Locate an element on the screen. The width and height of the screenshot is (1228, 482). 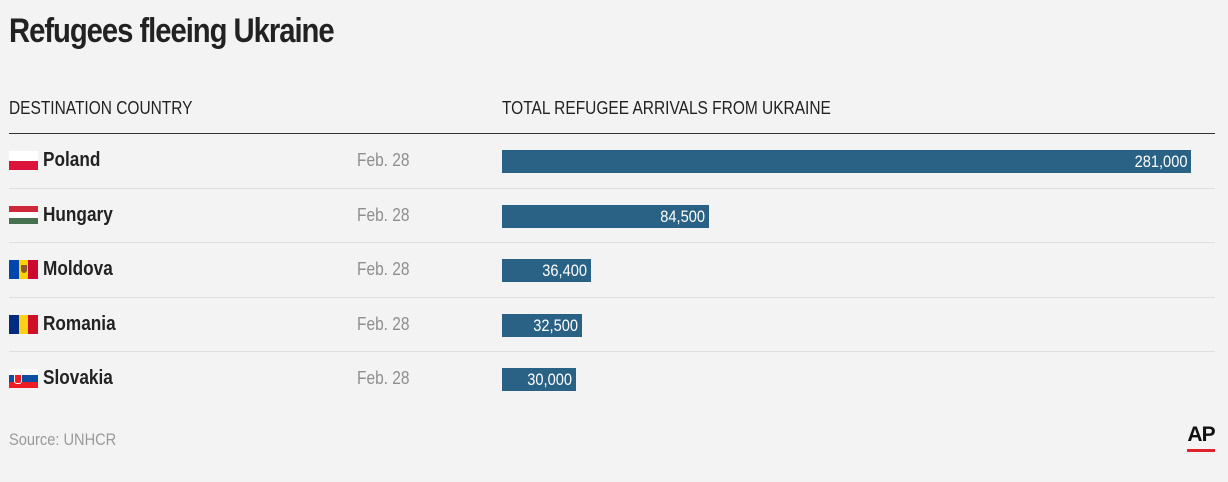
bar: 36,400 is located at coordinates (547, 270).